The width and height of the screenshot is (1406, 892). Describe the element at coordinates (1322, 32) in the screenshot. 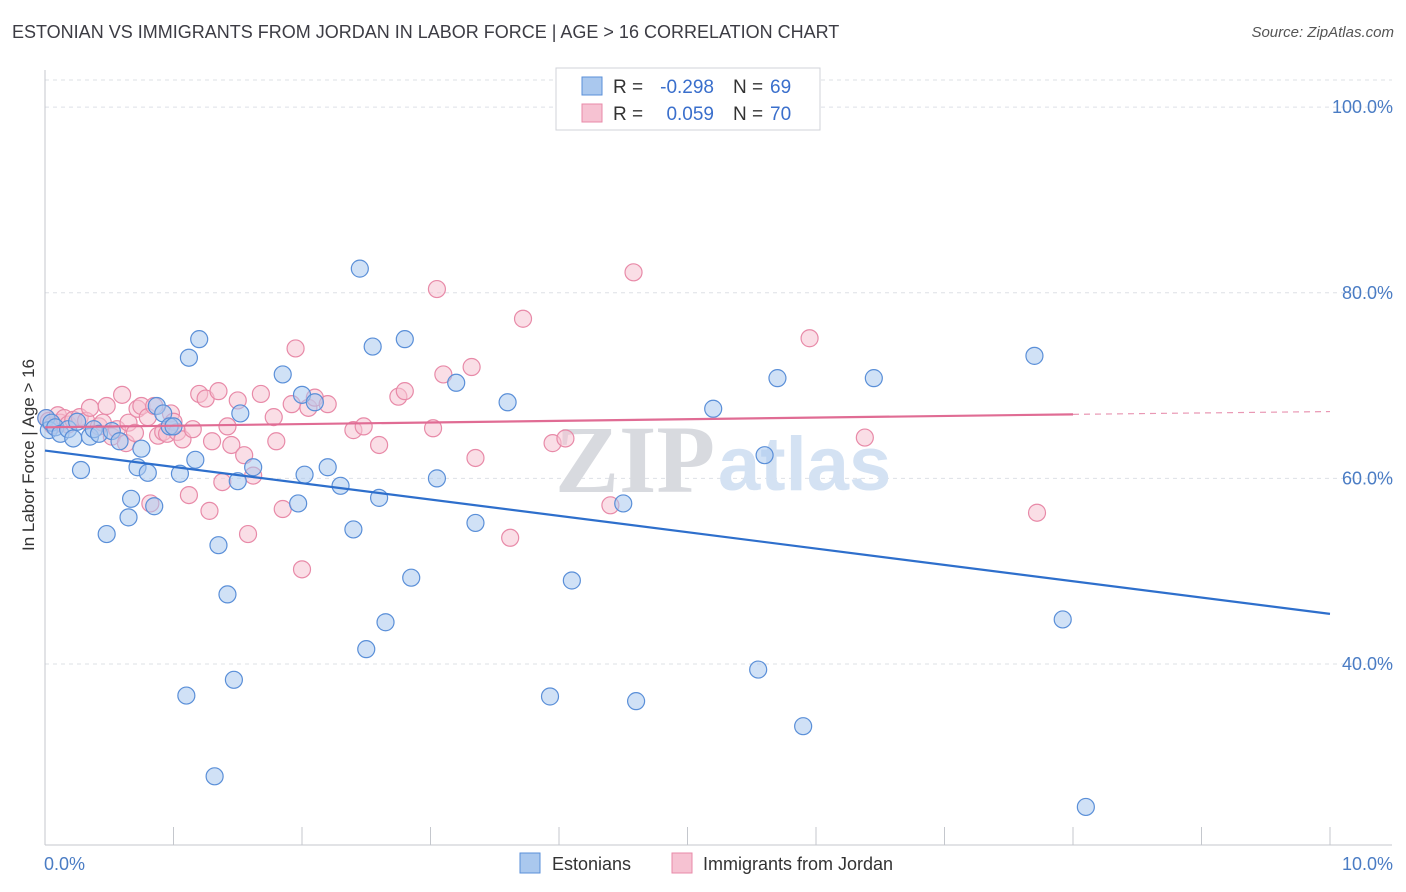

I see `source-note: Source: ZipAtlas.com` at that location.